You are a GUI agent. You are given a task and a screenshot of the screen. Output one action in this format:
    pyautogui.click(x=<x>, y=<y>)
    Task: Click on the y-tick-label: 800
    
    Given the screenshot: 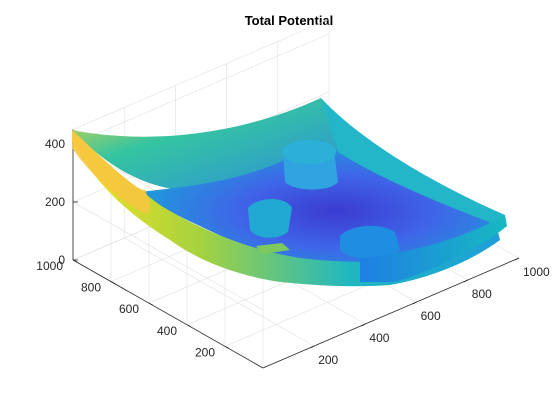 What is the action you would take?
    pyautogui.click(x=91, y=288)
    